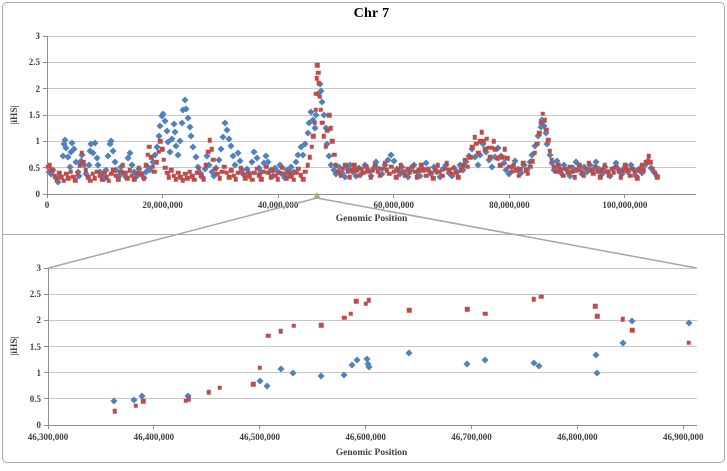 The width and height of the screenshot is (727, 471). What do you see at coordinates (371, 194) in the screenshot?
I see `x-axis-line` at bounding box center [371, 194].